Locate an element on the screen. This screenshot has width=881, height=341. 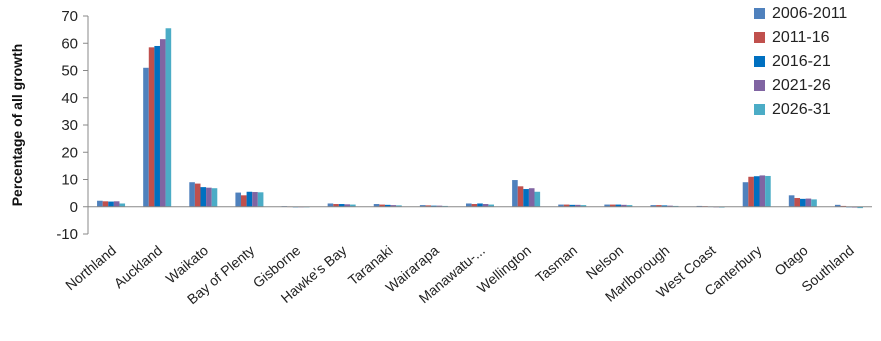
category-label: Tasman is located at coordinates (556, 264).